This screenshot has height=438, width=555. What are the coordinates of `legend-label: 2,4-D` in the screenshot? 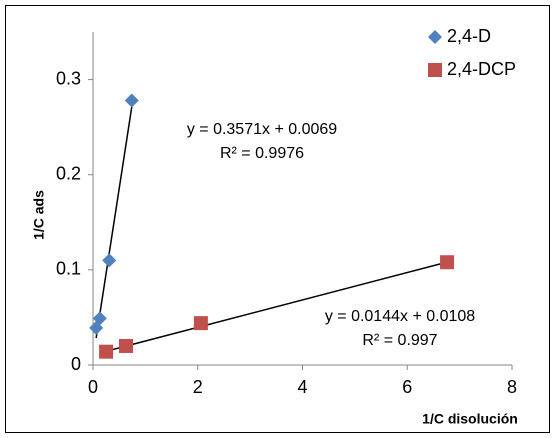 It's located at (469, 36).